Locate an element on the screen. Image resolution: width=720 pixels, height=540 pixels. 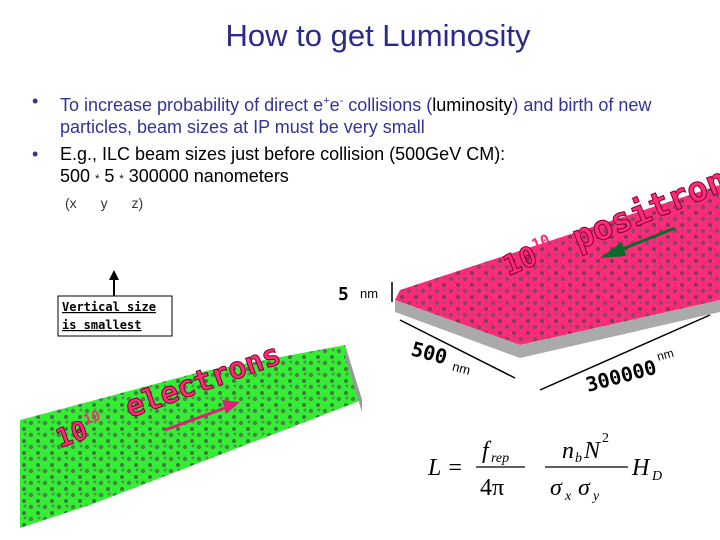
formula: L = f rep 4π n b N 2 σ x σ y H D is located at coordinates (544, 467).